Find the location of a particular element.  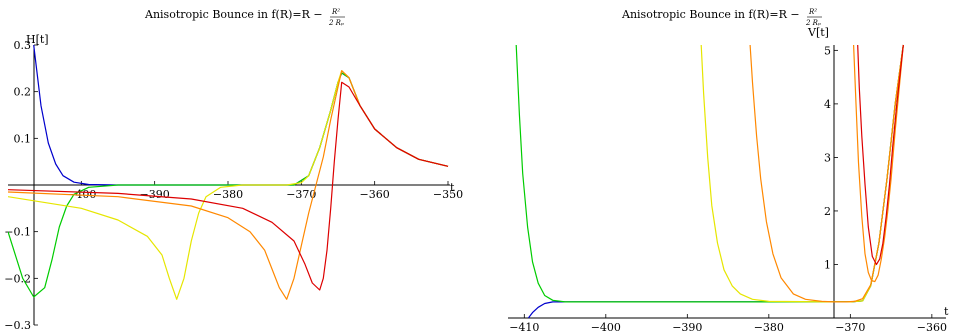

chart-v-y-tick-label: 4 is located at coordinates (827, 104).